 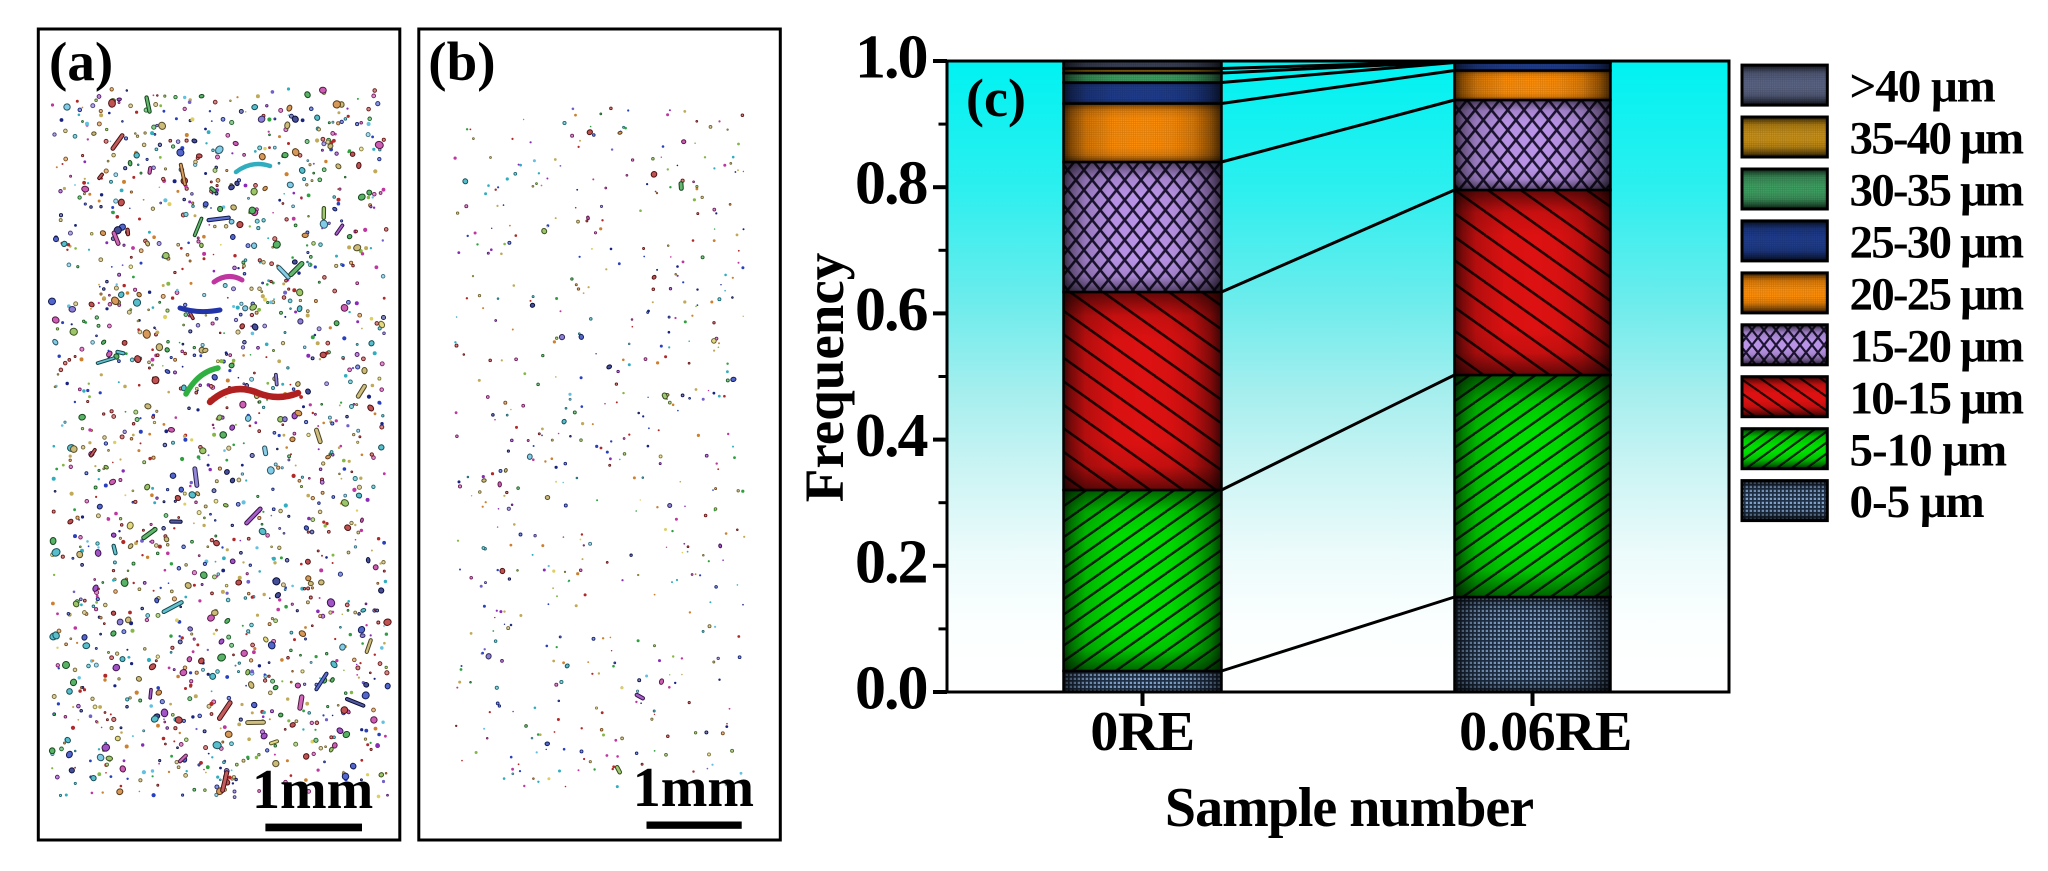 What do you see at coordinates (1929, 450) in the screenshot?
I see `svg-text: 5-10 μm` at bounding box center [1929, 450].